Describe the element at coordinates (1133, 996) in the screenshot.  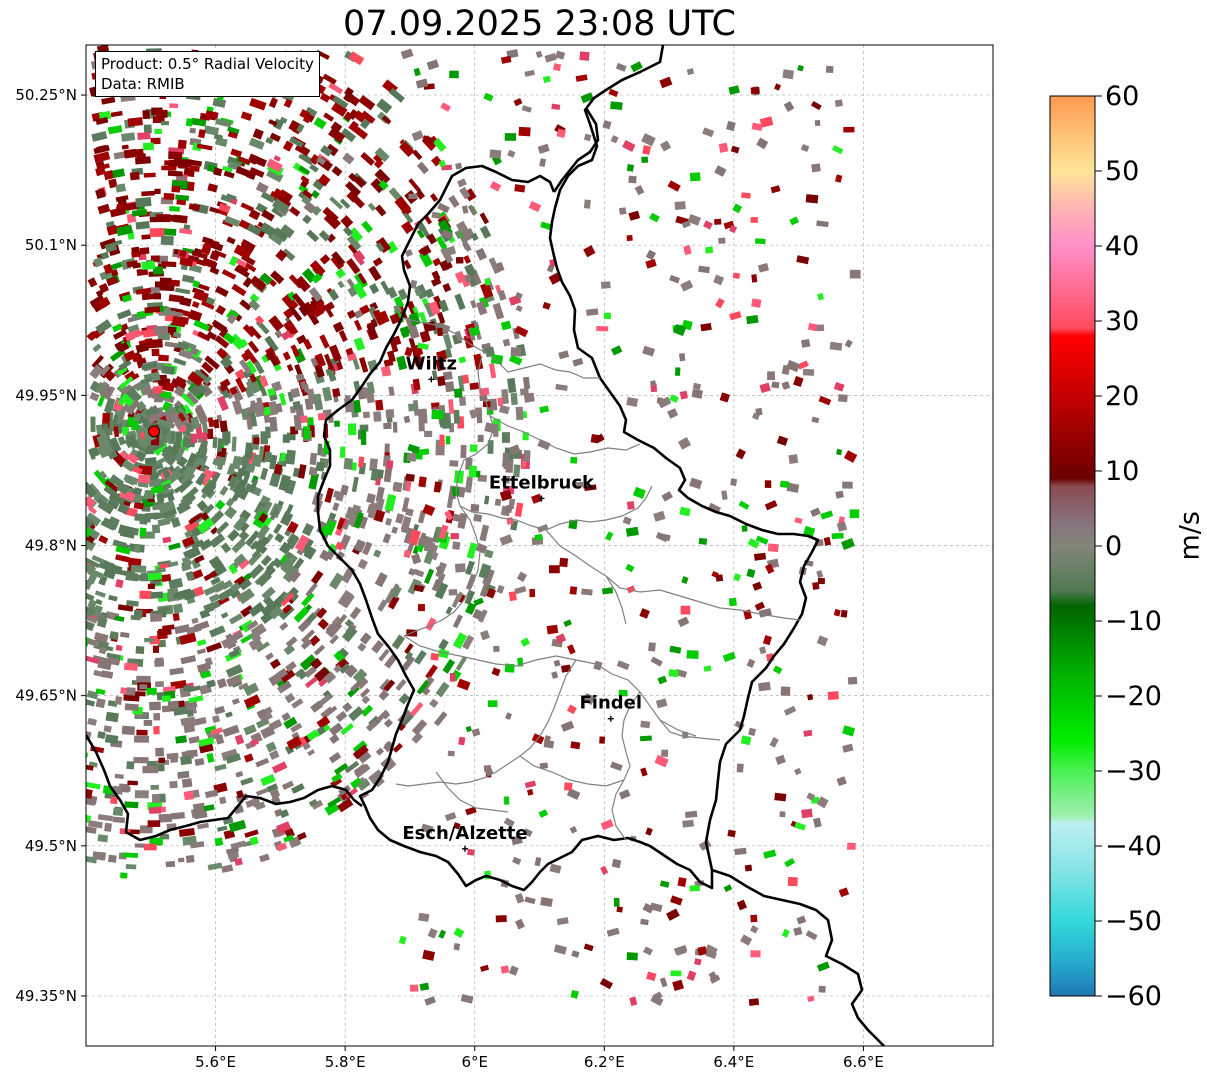
I see `colorbar-tick-label: −60` at that location.